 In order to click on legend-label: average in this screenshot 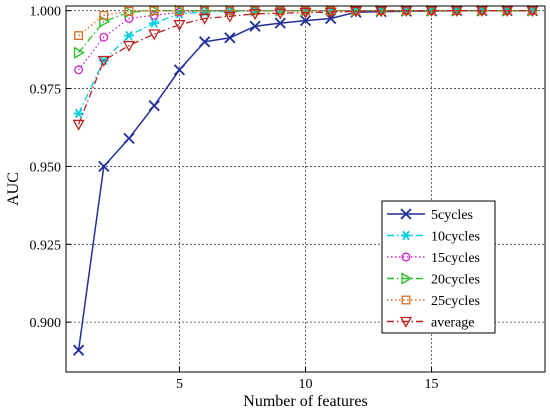, I will do `click(453, 323)`.